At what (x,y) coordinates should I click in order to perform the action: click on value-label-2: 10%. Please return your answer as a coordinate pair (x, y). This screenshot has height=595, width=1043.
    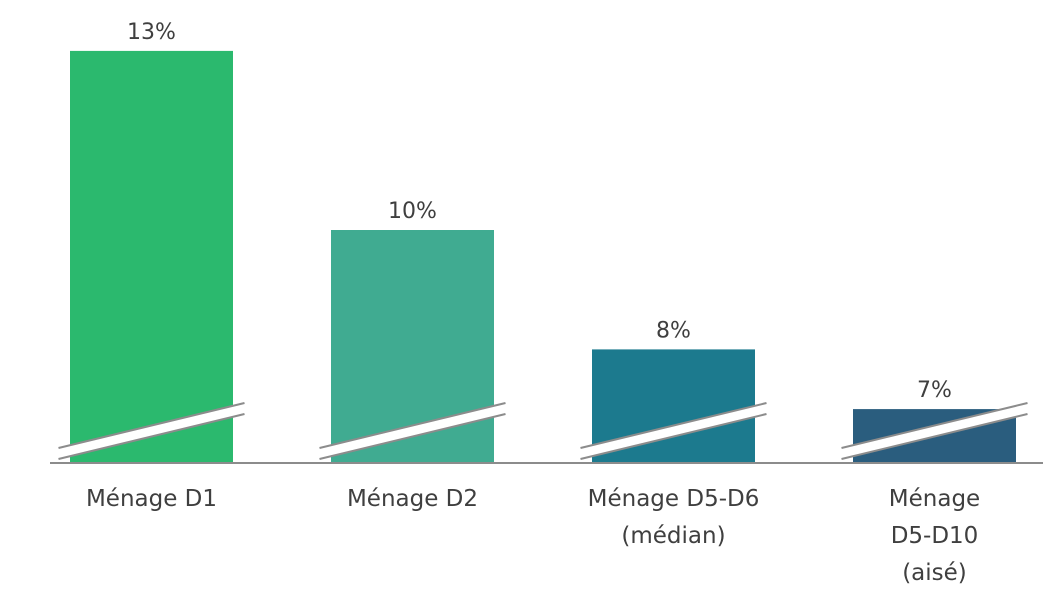
    Looking at the image, I should click on (412, 211).